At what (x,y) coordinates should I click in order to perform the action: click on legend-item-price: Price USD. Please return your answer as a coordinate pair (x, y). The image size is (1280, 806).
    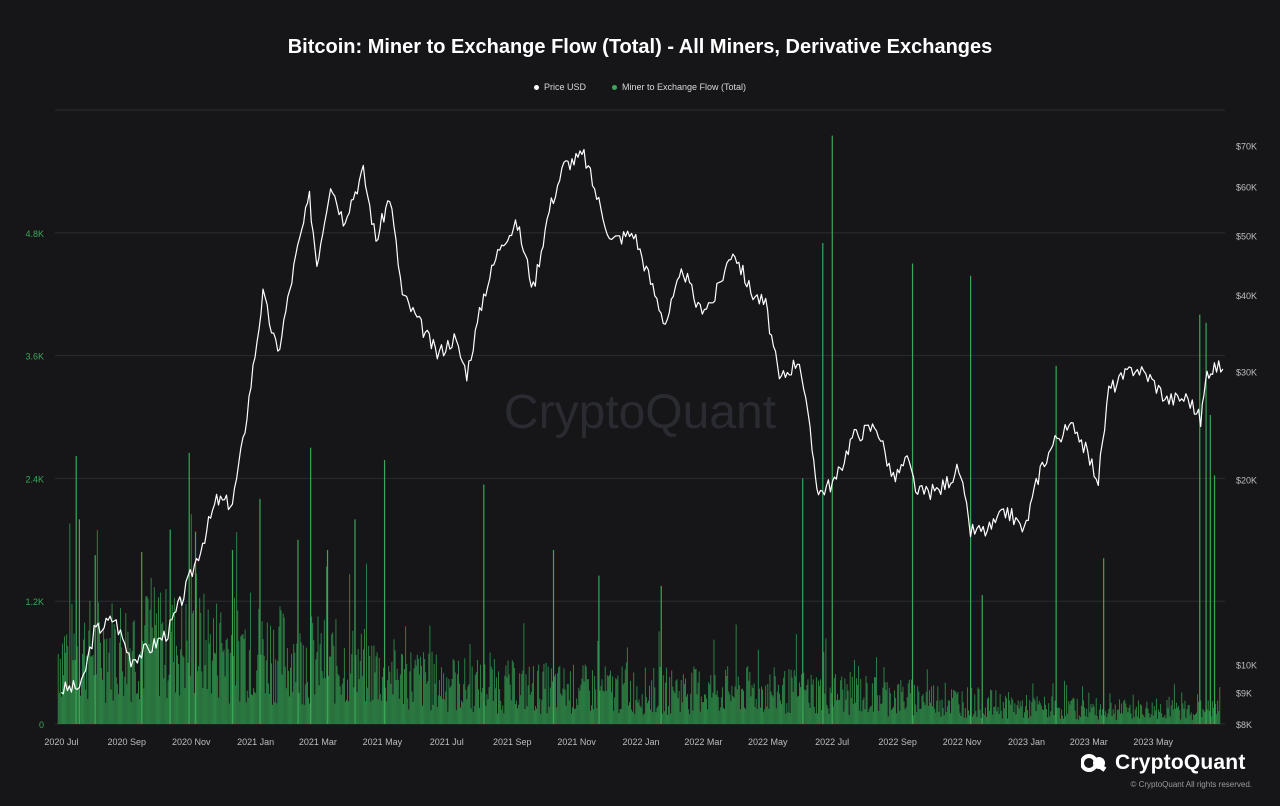
    Looking at the image, I should click on (559, 87).